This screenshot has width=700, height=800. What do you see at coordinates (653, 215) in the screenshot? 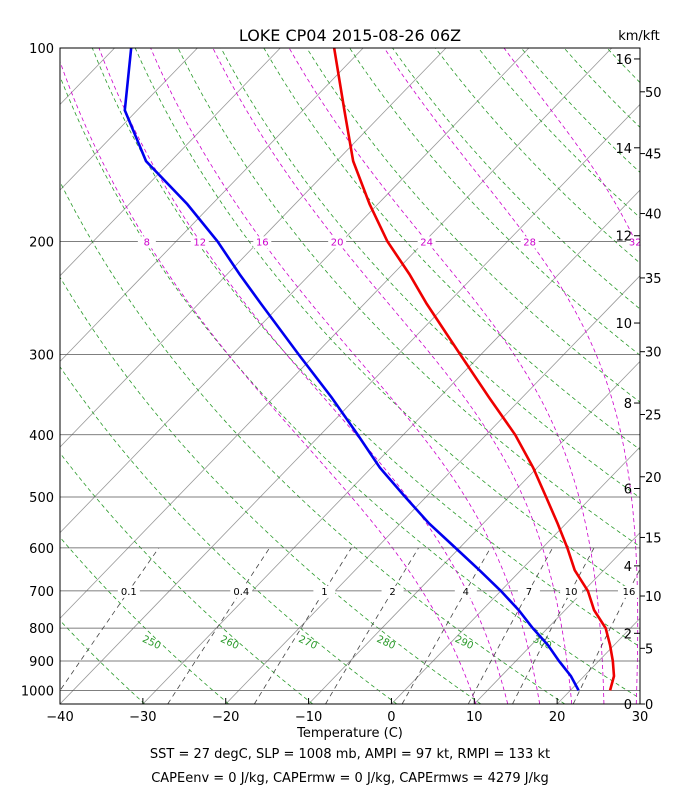
I see `kft-tick-label: 40` at bounding box center [653, 215].